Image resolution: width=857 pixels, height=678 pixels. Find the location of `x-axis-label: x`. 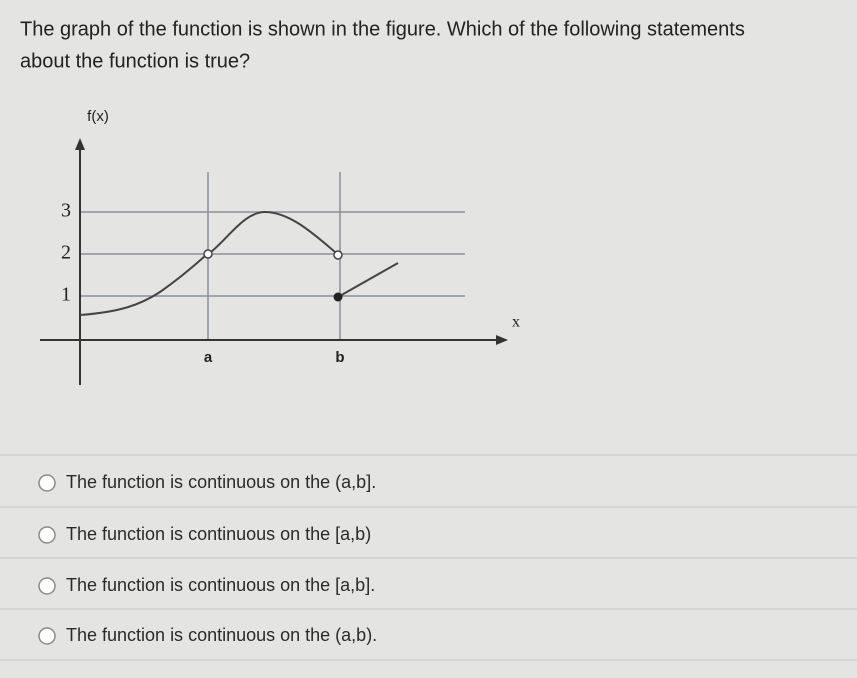

x-axis-label: x is located at coordinates (516, 322).